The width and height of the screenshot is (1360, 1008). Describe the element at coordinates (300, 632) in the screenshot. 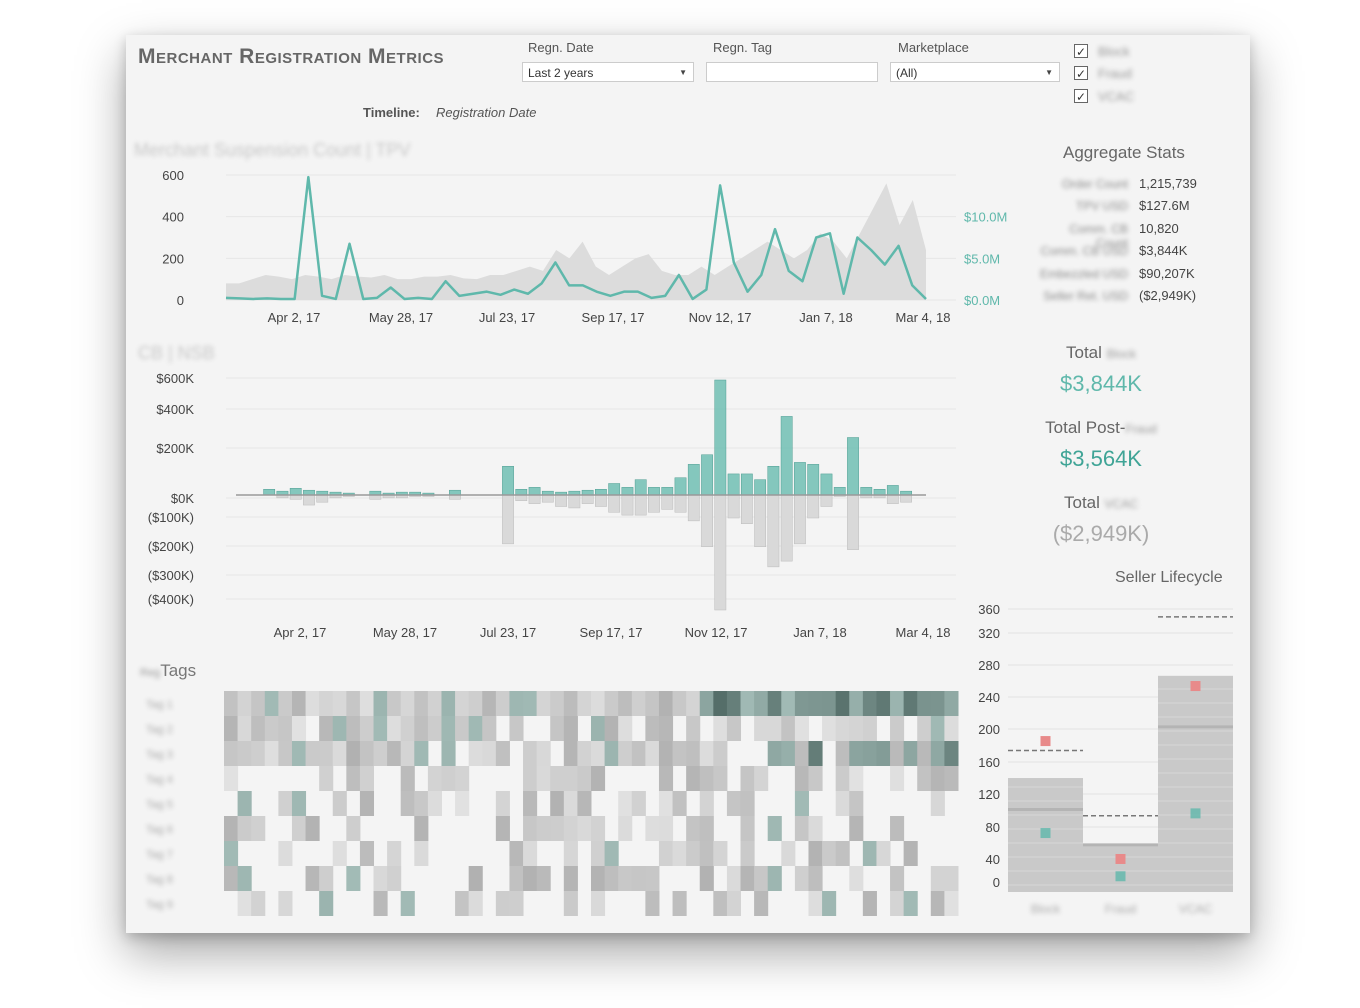

I see `x-tick-label: Apr 2, 17` at that location.